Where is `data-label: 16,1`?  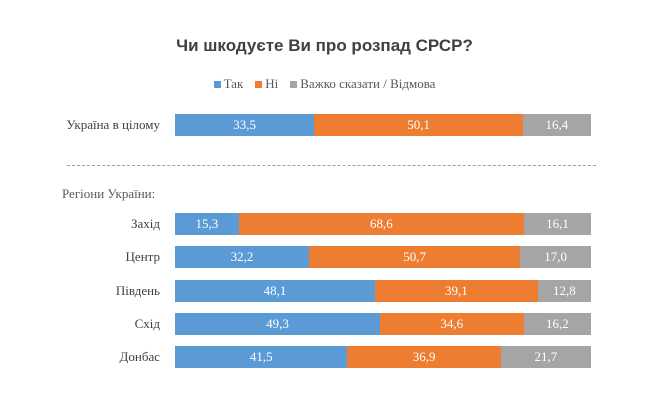
data-label: 16,1 is located at coordinates (557, 223).